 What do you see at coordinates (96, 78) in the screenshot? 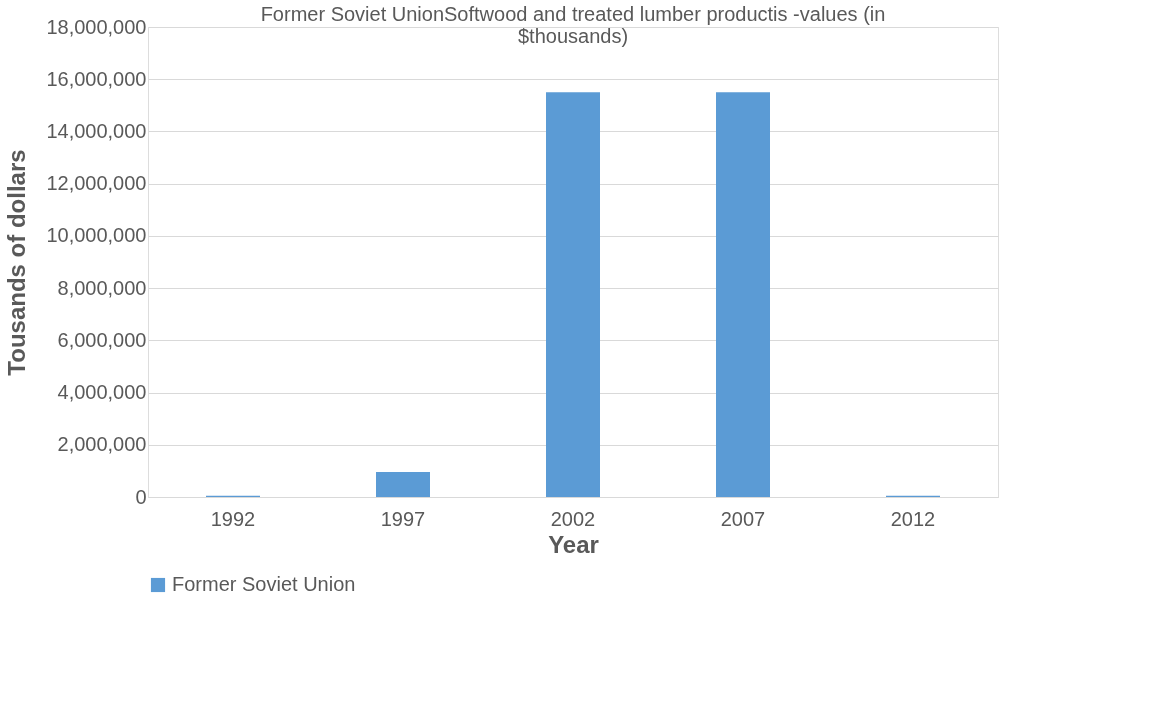
I see `y-tick-label: 16,000,000` at bounding box center [96, 78].